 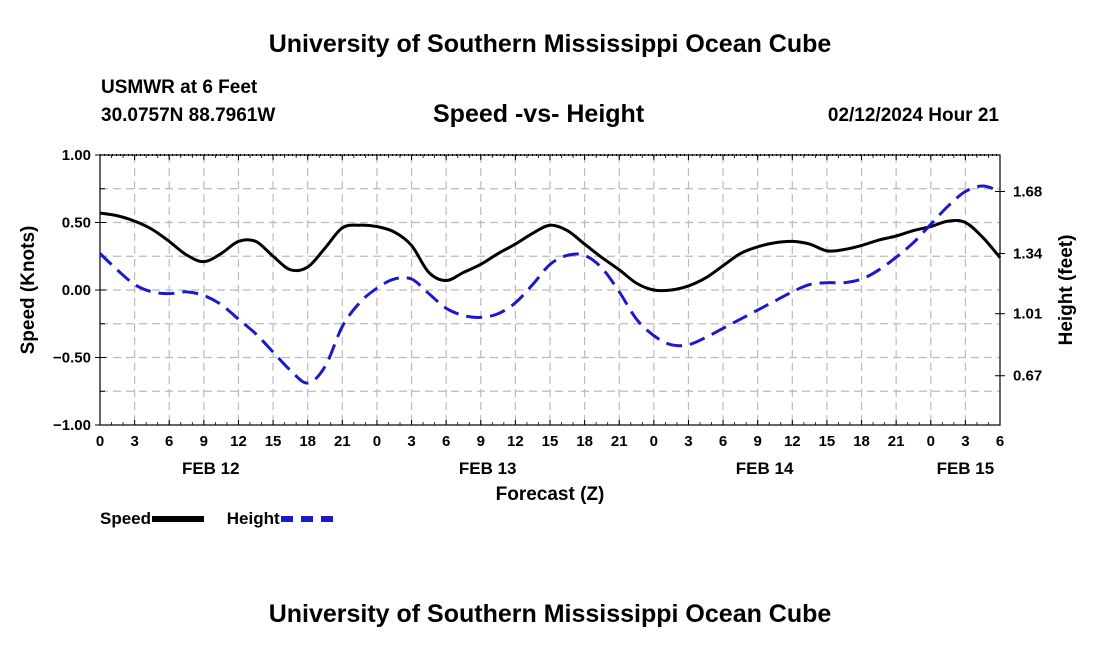 I want to click on y-left-tick-label: −0.50, so click(x=72, y=358).